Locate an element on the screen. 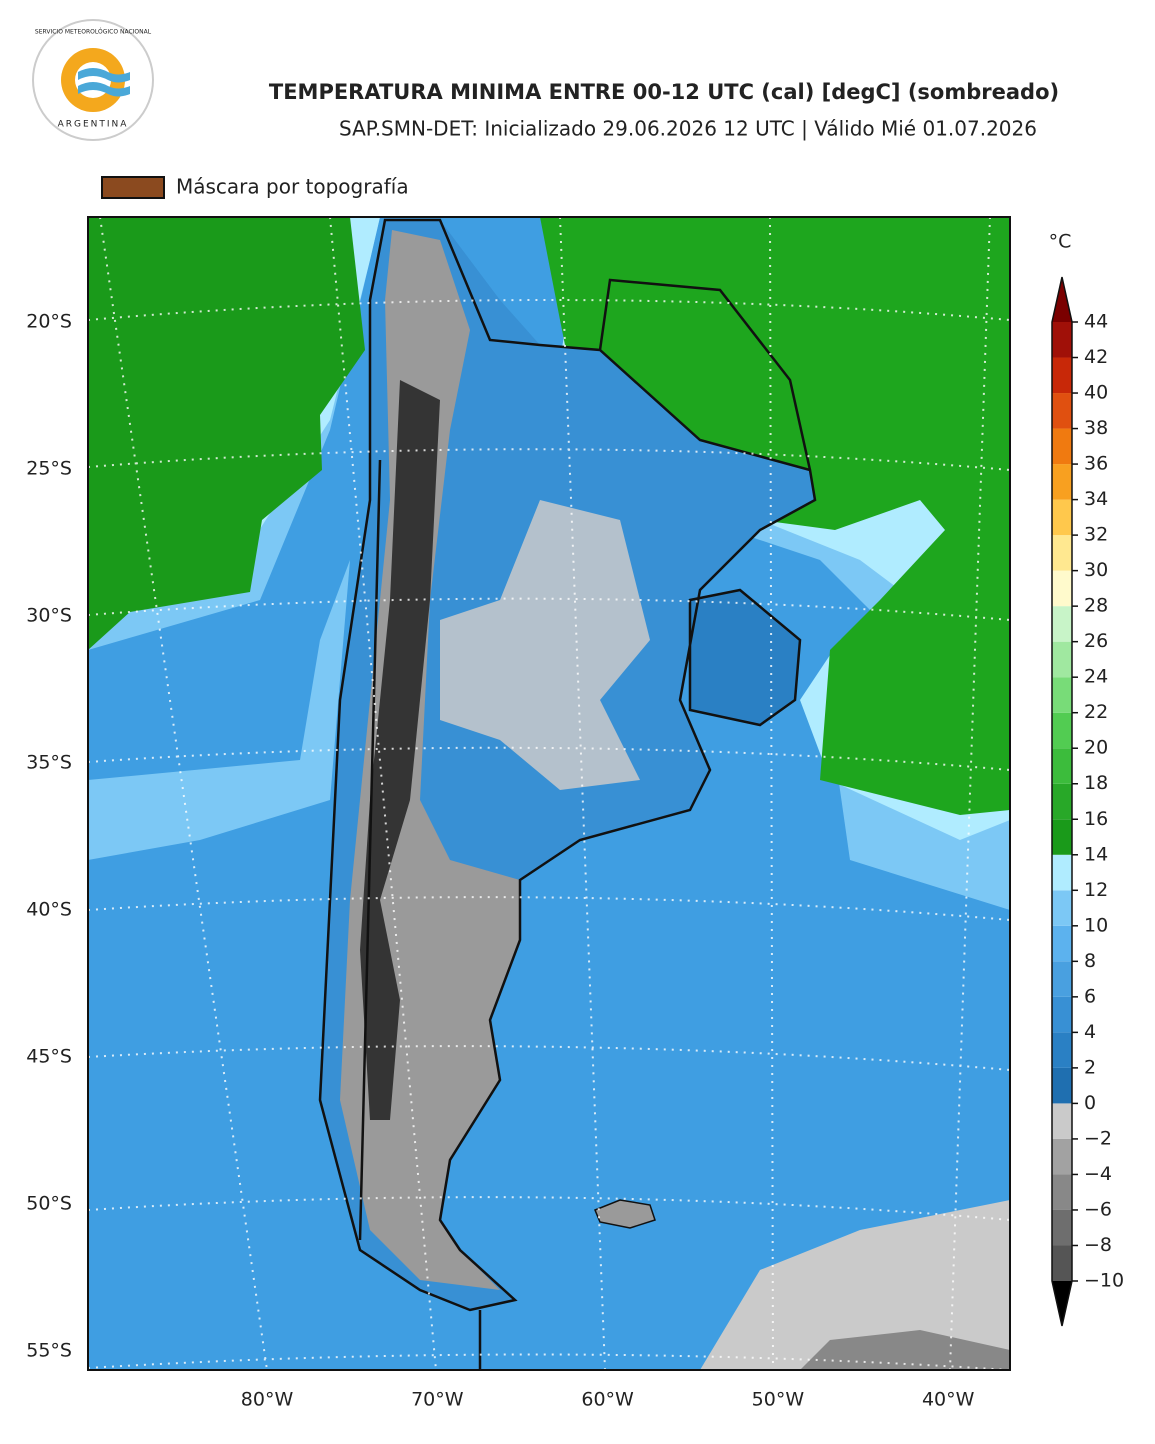 This screenshot has height=1444, width=1155. colorbar-tick-label: 12 is located at coordinates (1096, 890).